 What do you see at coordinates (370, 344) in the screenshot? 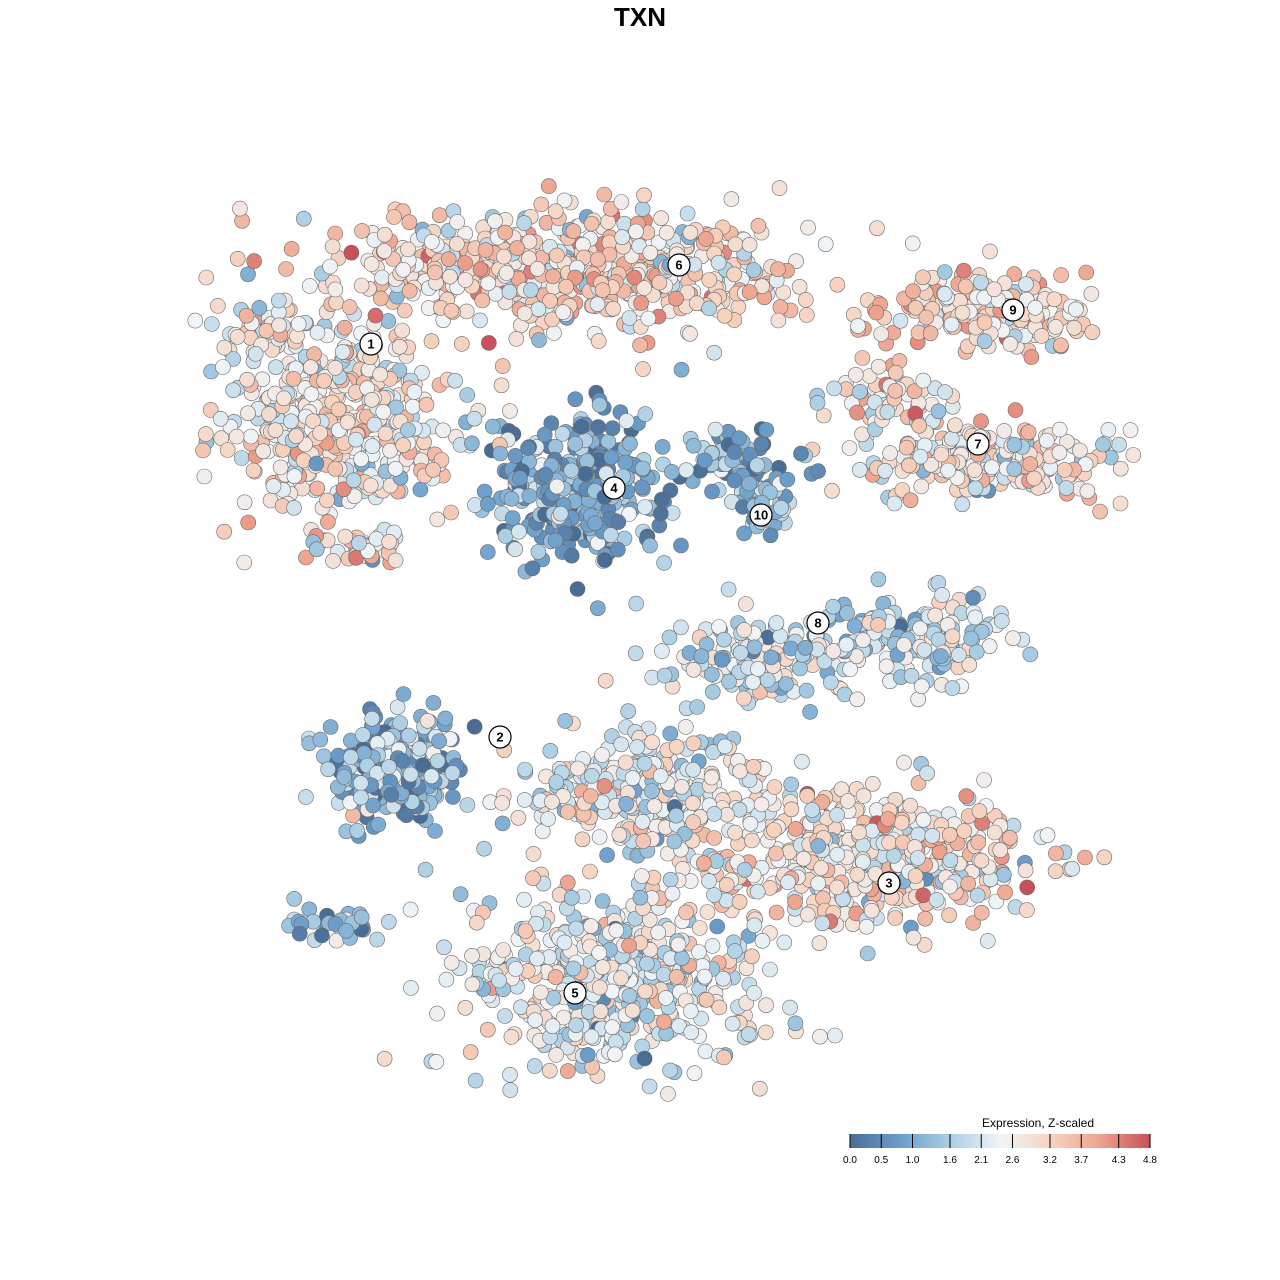
I see `svg-text: 1` at bounding box center [370, 344].